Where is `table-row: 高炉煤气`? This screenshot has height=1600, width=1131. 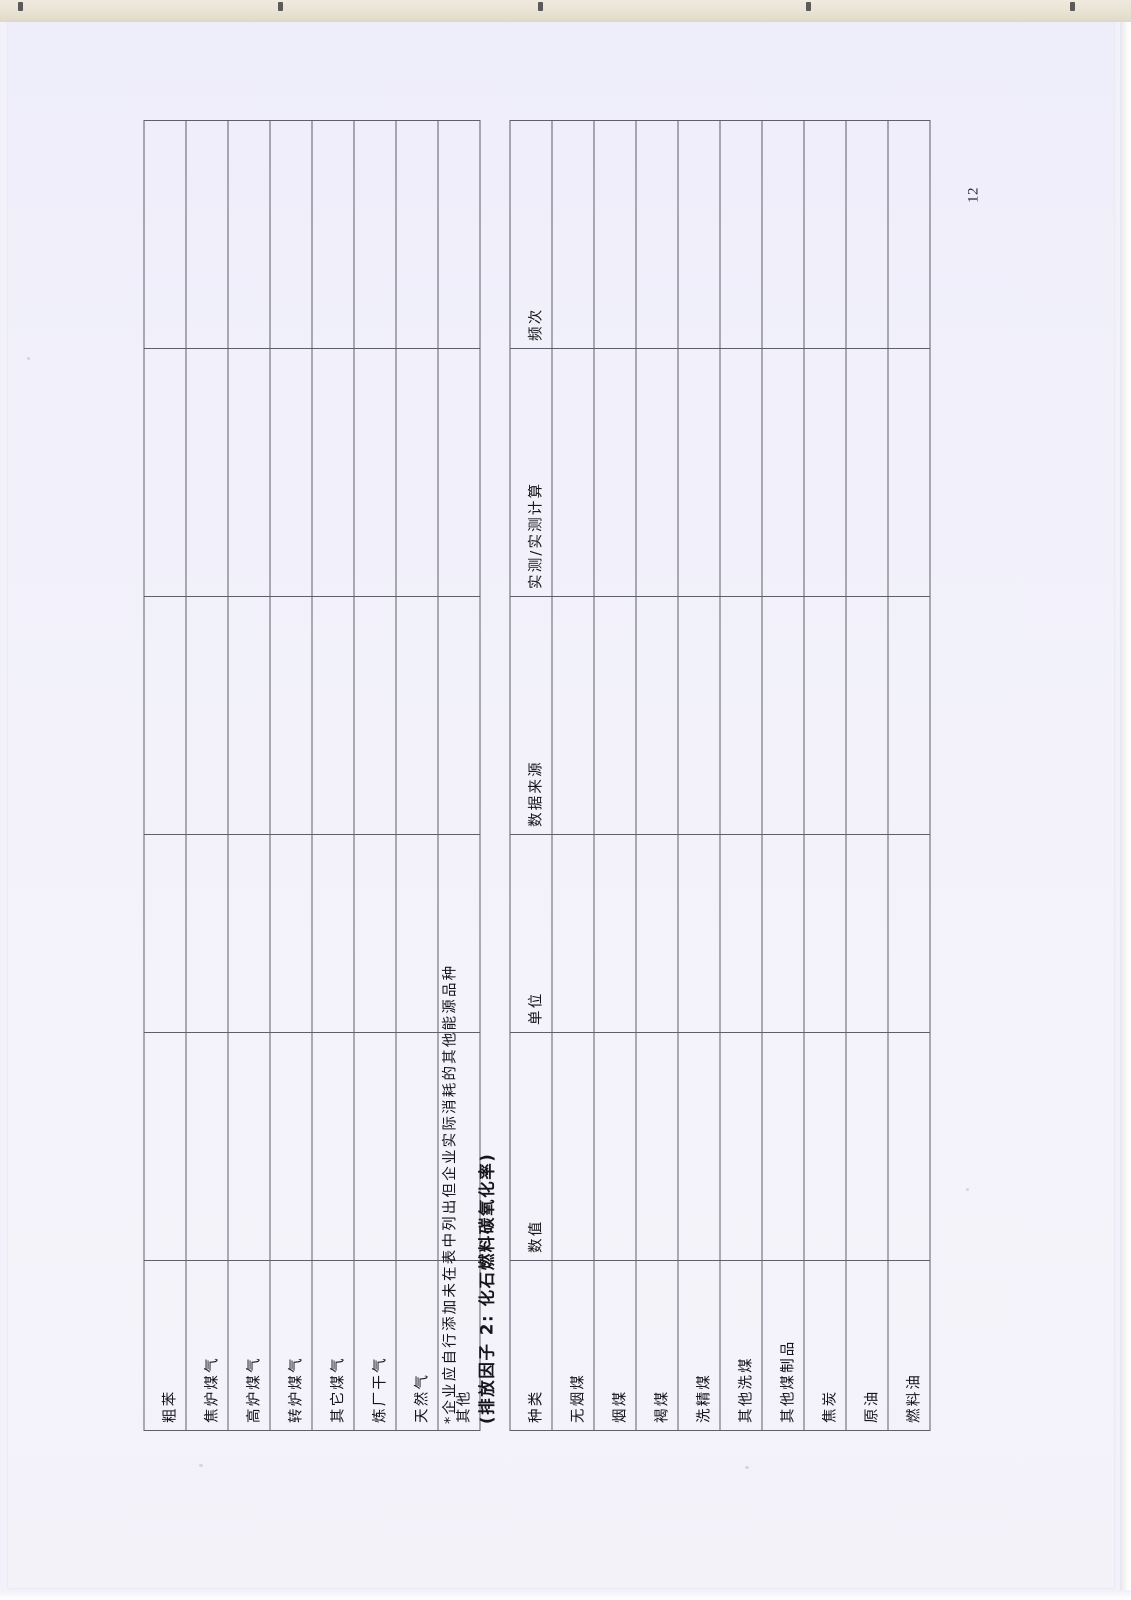 table-row: 高炉煤气 is located at coordinates (248, 775).